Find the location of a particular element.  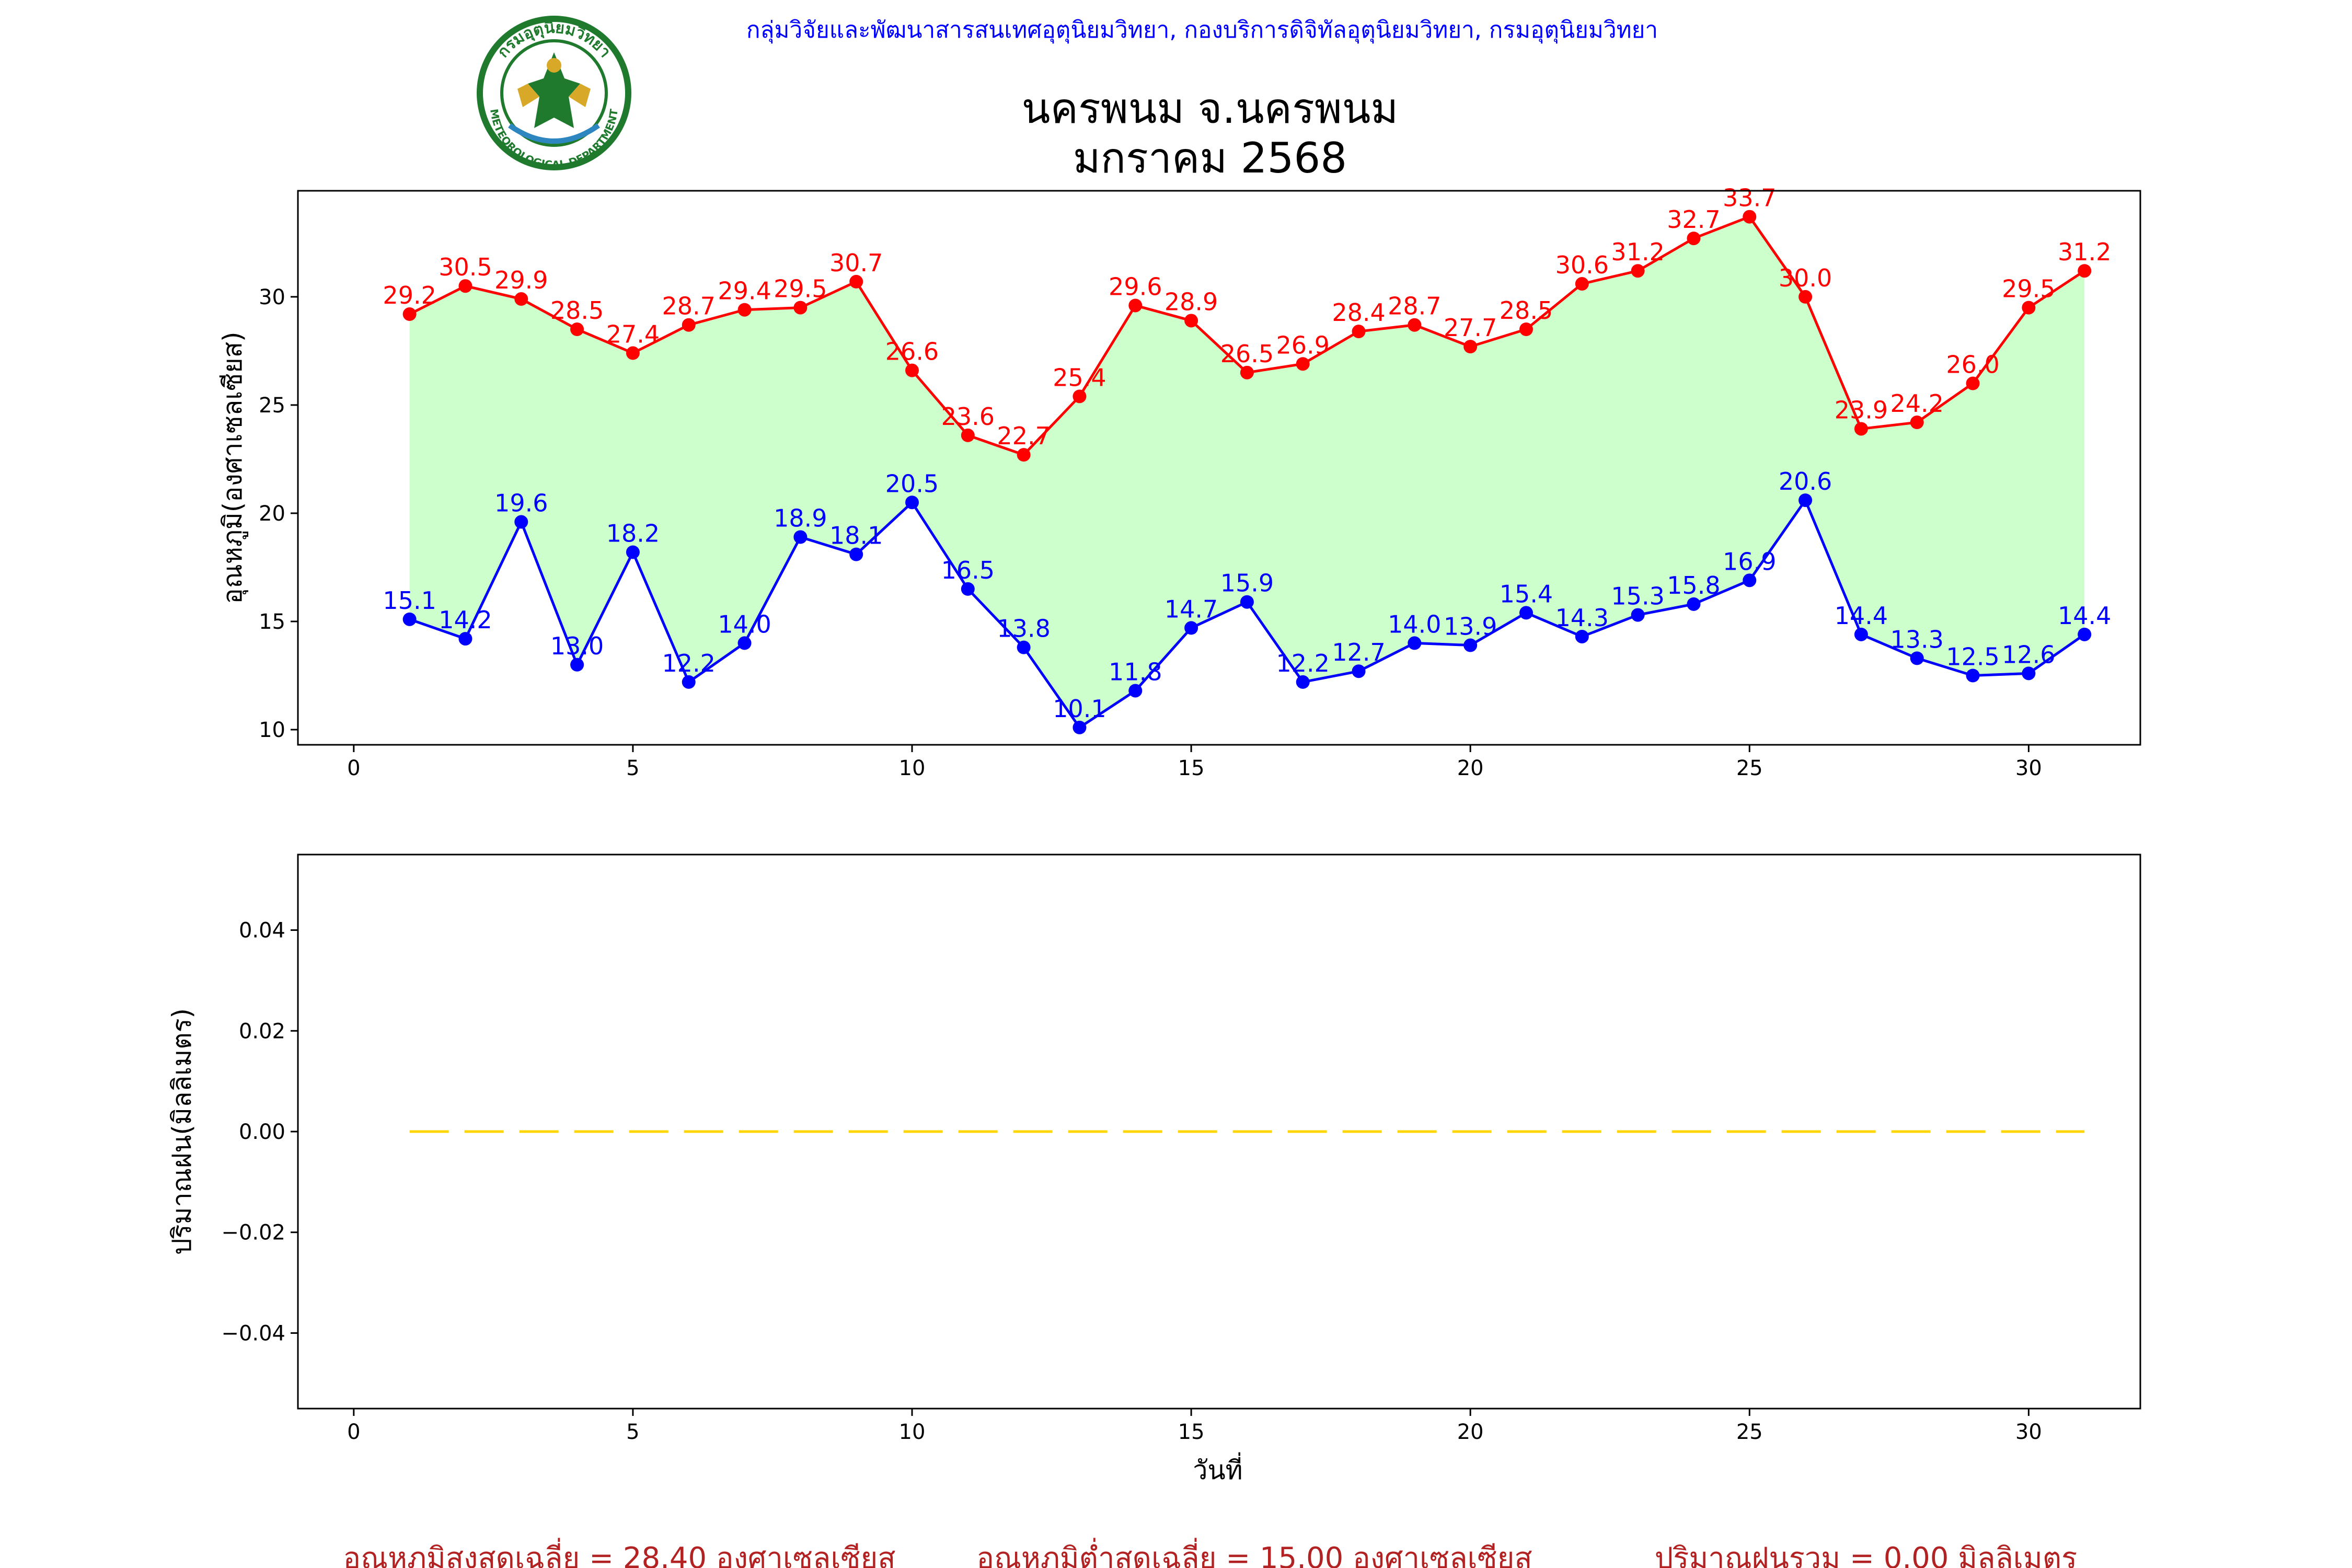

x-tick-label: 20 is located at coordinates (1470, 768).